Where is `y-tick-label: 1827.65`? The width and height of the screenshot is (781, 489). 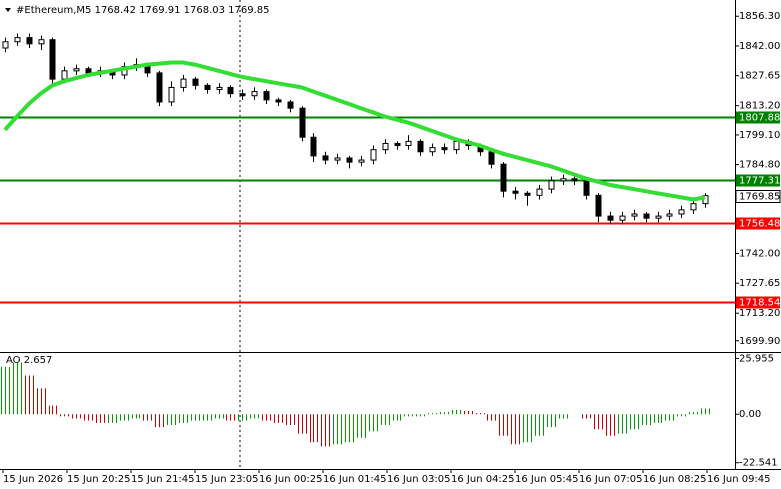 y-tick-label: 1827.65 is located at coordinates (759, 76).